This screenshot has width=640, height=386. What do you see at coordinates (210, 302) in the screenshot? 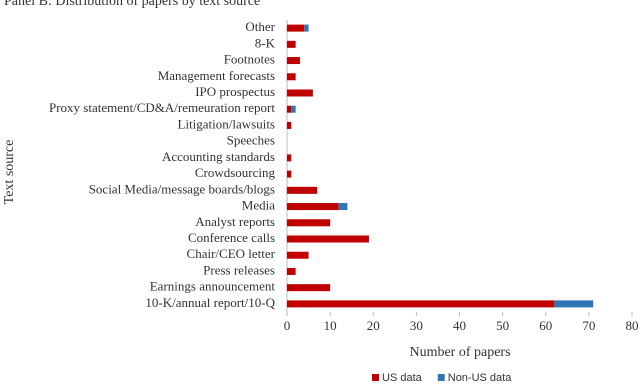
I see `y-tick-label: 10-K/annual report/10-Q` at bounding box center [210, 302].